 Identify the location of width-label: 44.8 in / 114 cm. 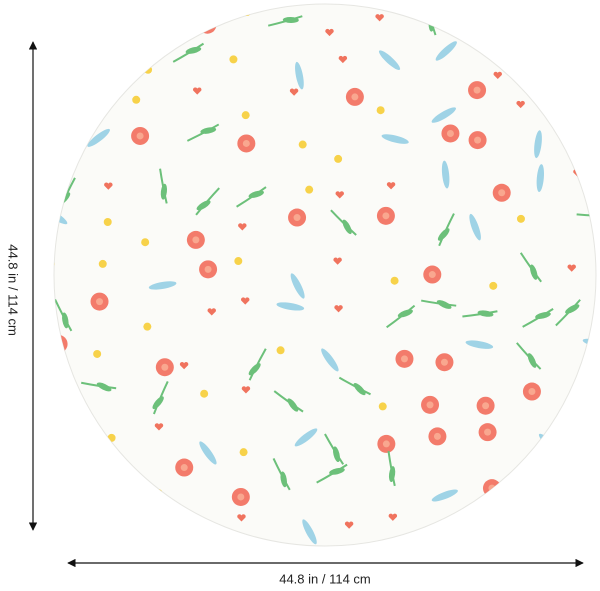
(325, 578).